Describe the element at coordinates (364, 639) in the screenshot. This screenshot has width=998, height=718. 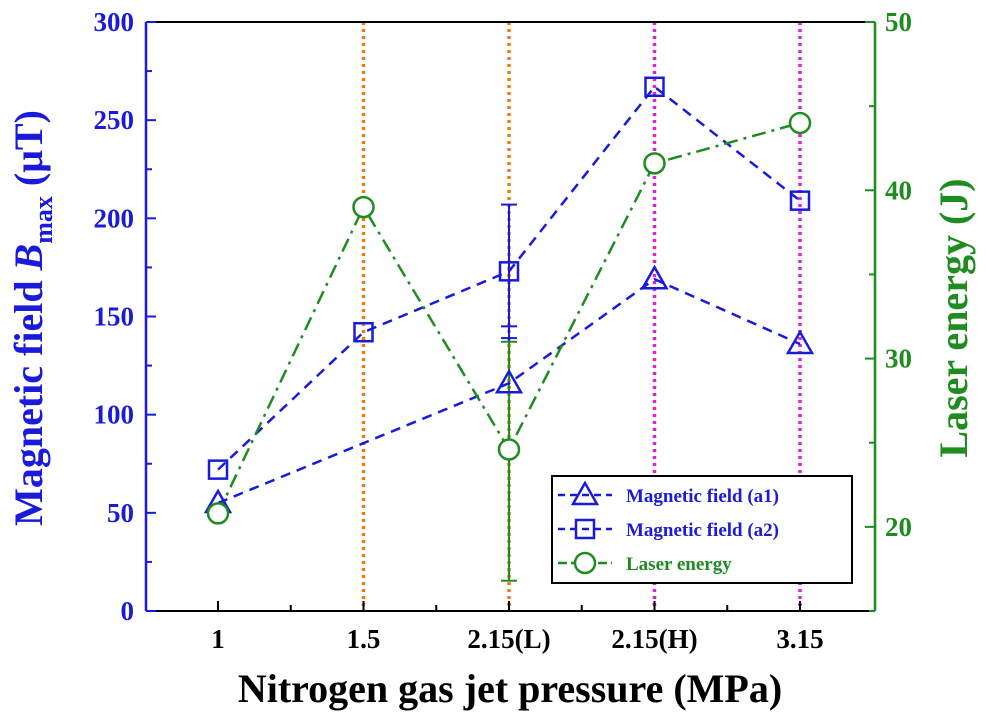
I see `x-tick-label: 1.5` at that location.